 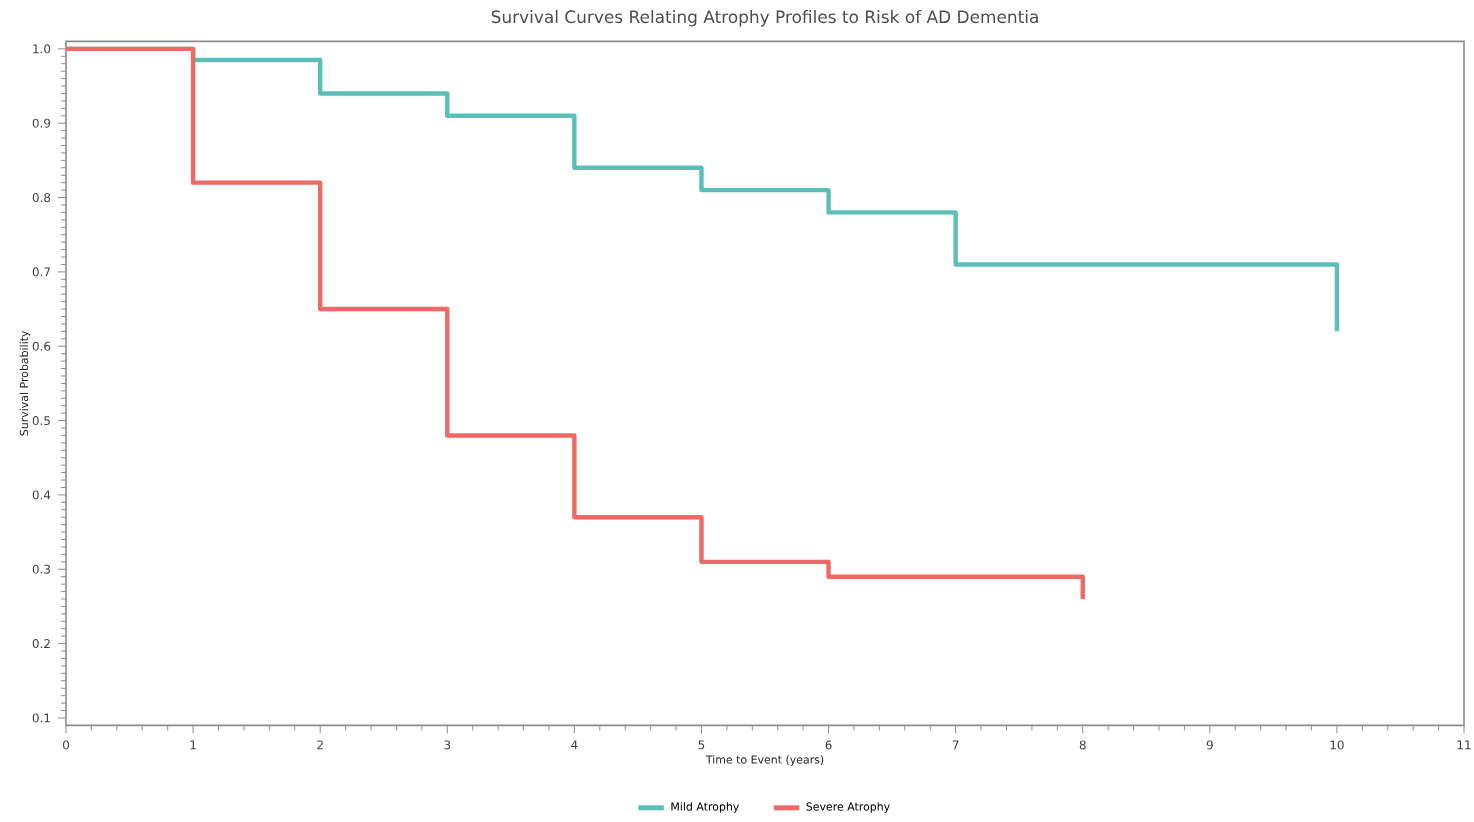 I want to click on chart-title: Survival Curves Relating Atrophy Profiles to Risk of AD Dementia, so click(x=764, y=18).